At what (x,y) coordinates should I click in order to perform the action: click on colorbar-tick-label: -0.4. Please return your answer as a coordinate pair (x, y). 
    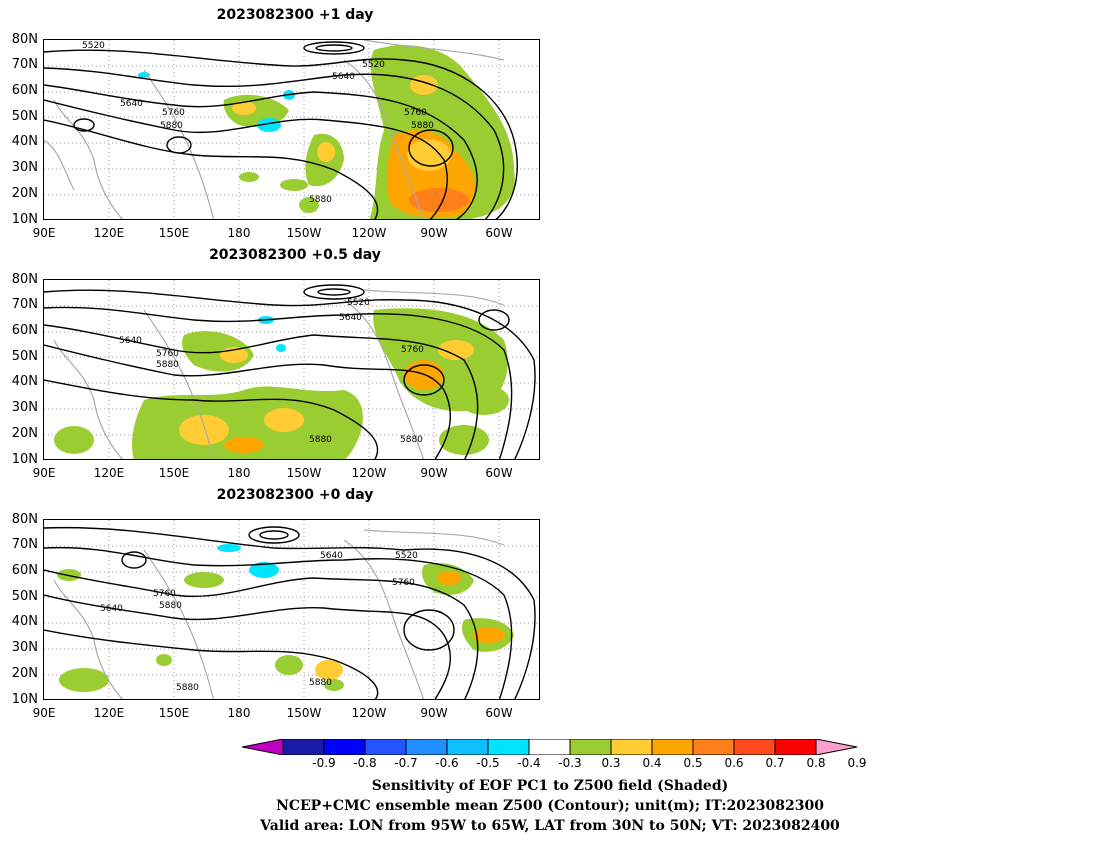
    Looking at the image, I should click on (529, 763).